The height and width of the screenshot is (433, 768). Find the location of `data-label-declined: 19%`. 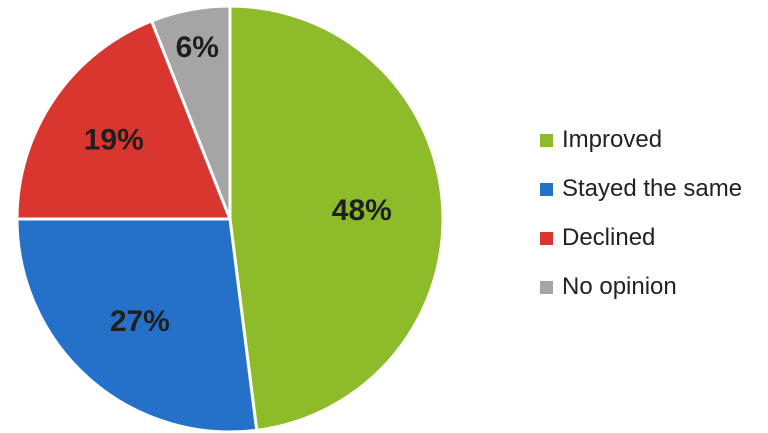

data-label-declined: 19% is located at coordinates (114, 139).